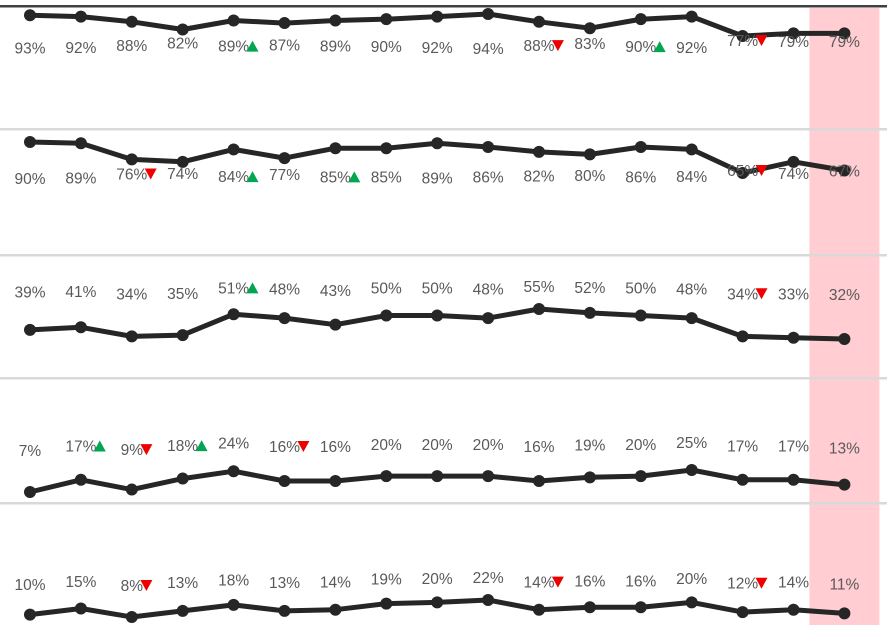  Describe the element at coordinates (182, 446) in the screenshot. I see `data-label: 18%` at that location.